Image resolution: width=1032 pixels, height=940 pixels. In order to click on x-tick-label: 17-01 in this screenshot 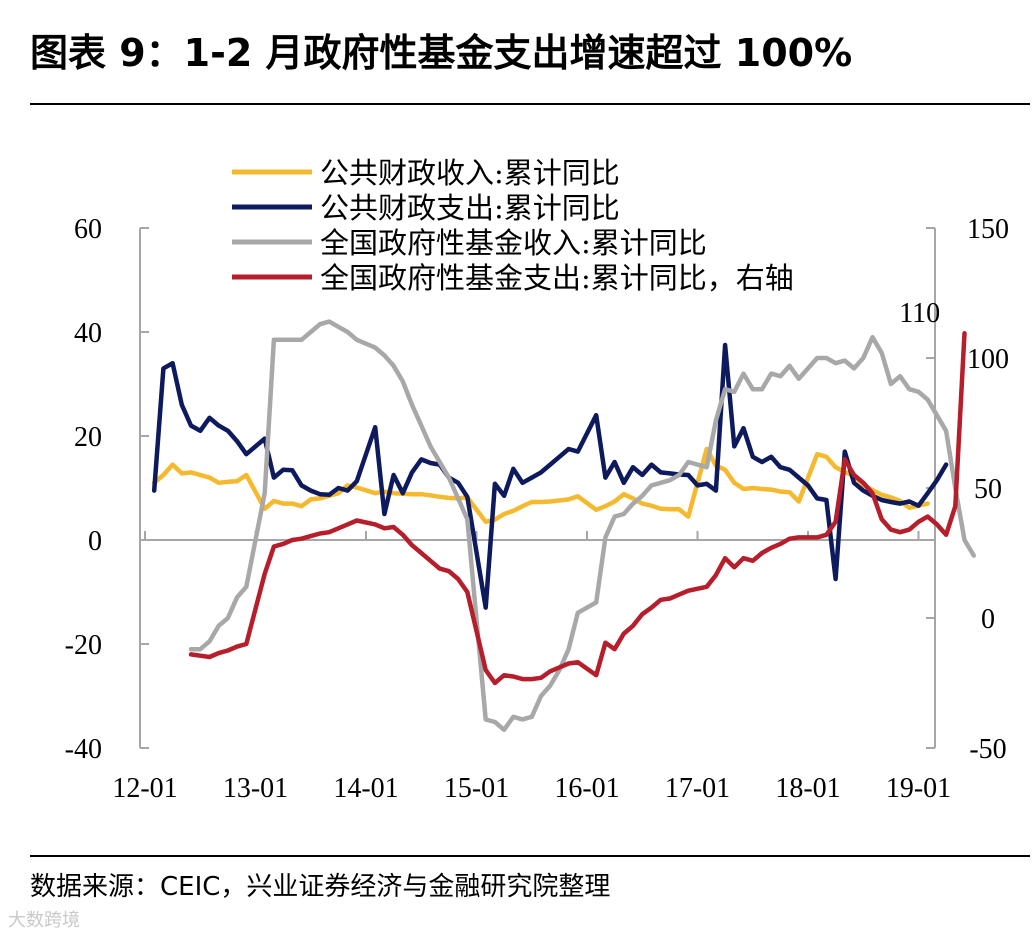, I will do `click(697, 788)`.